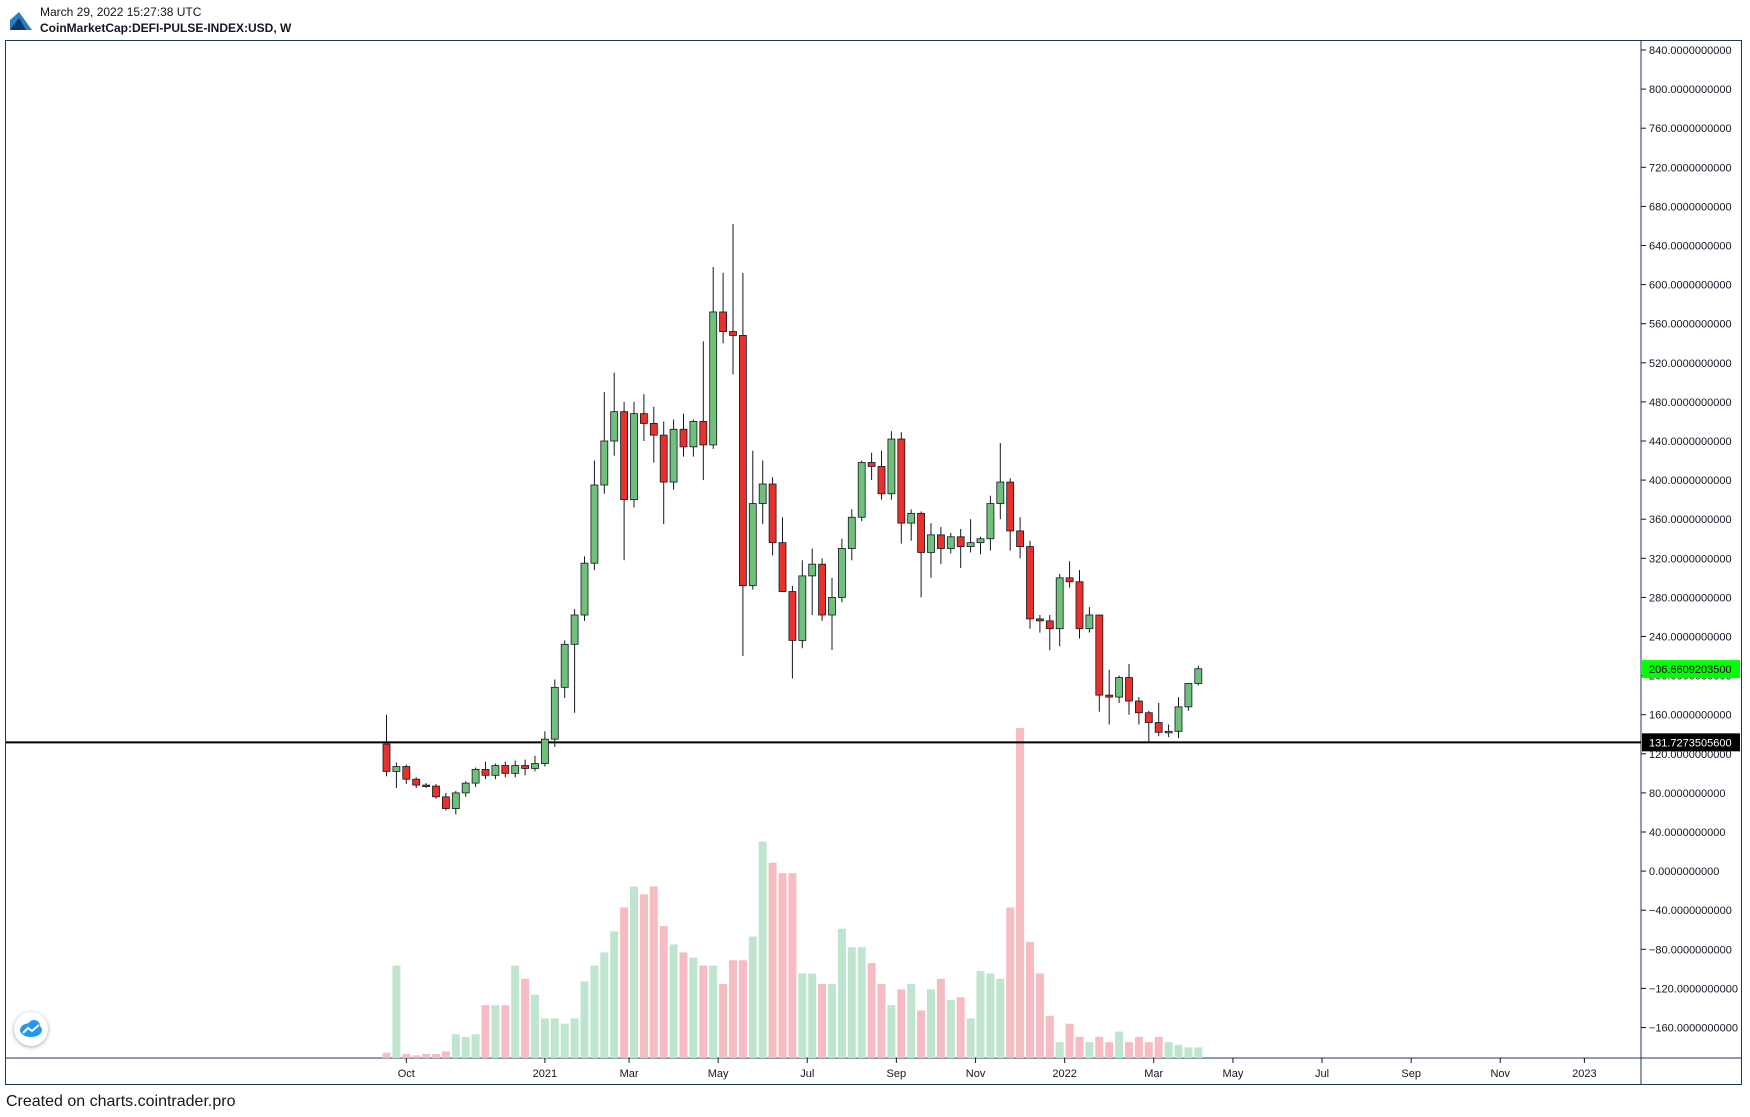 This screenshot has width=1750, height=1117. Describe the element at coordinates (1691, 669) in the screenshot. I see `last-price-label-bg` at that location.